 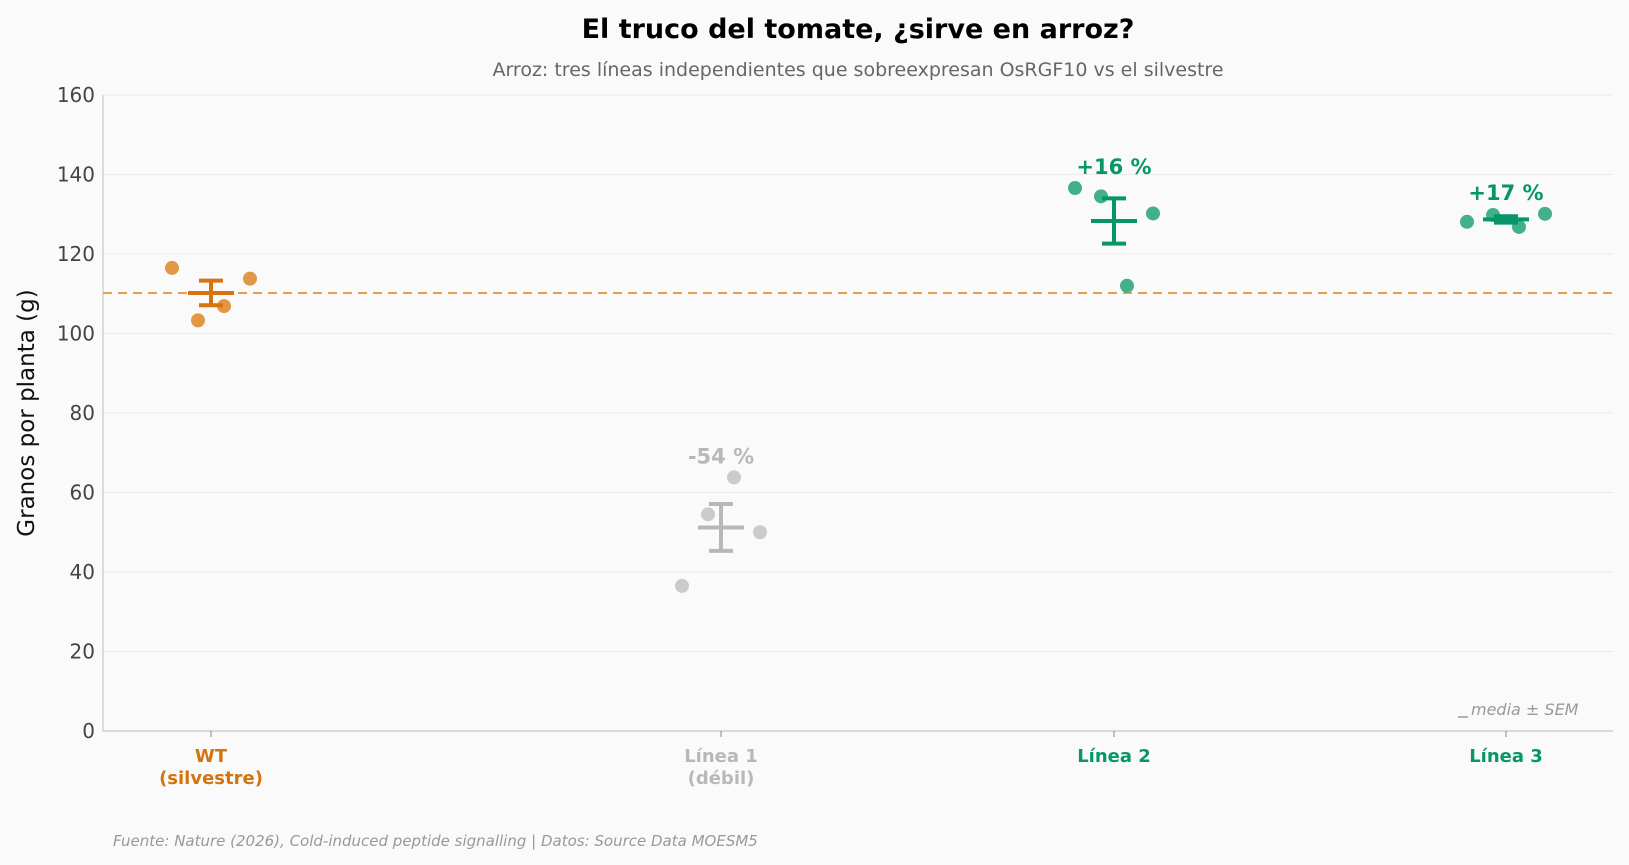 I want to click on legend: media ± SEM, so click(x=1518, y=709).